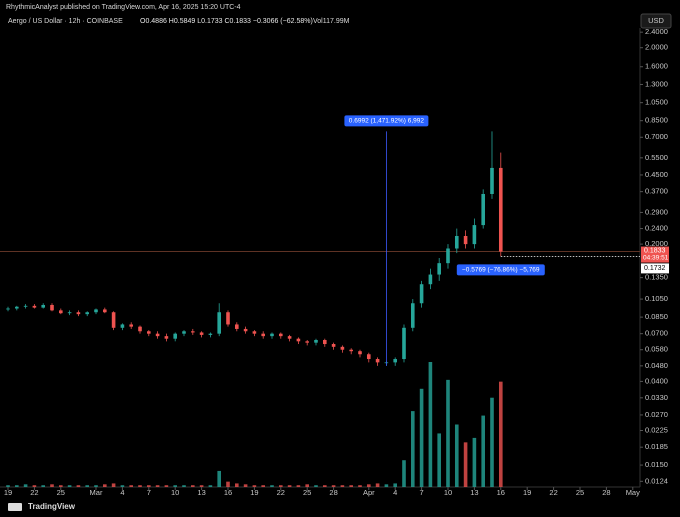  What do you see at coordinates (656, 333) in the screenshot?
I see `y-tick-label: 0.0700` at bounding box center [656, 333].